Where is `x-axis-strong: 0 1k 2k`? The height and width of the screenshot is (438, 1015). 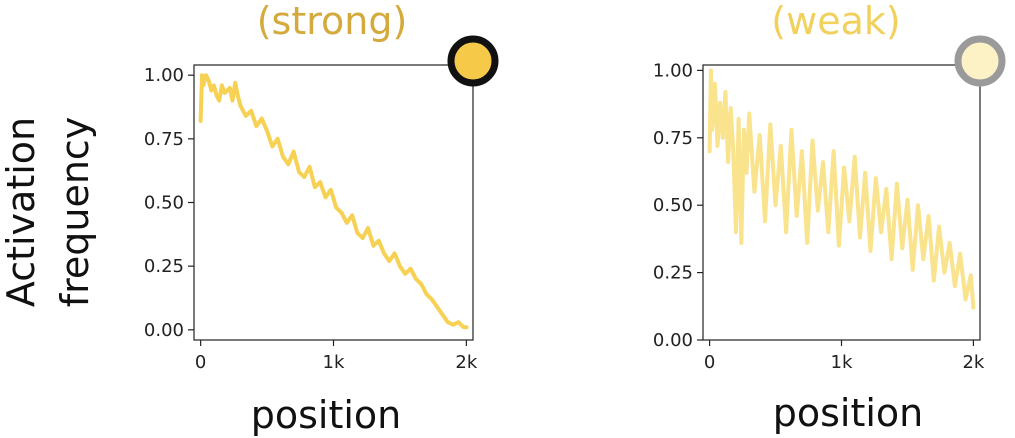
x-axis-strong: 0 1k 2k is located at coordinates (336, 356).